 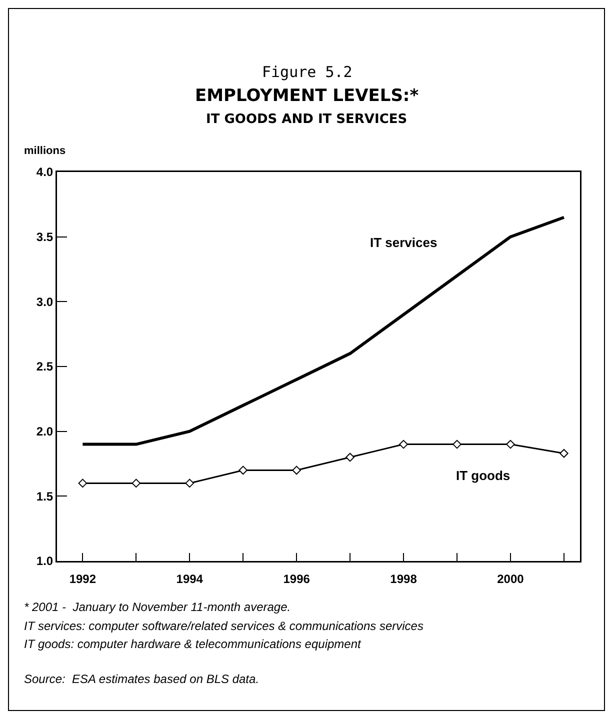 What do you see at coordinates (45, 496) in the screenshot?
I see `y-tick-label: 1.5` at bounding box center [45, 496].